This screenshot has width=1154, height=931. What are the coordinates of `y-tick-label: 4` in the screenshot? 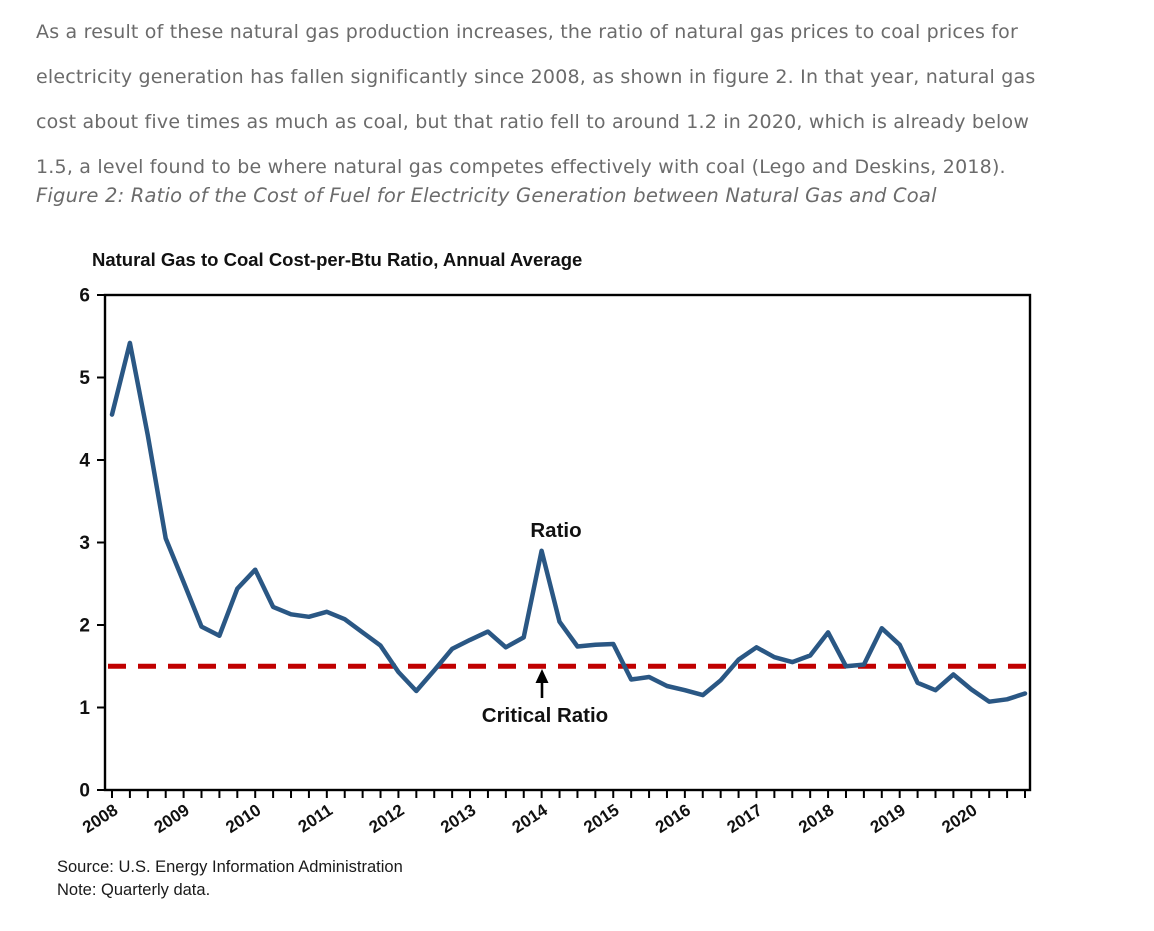 It's located at (84, 461).